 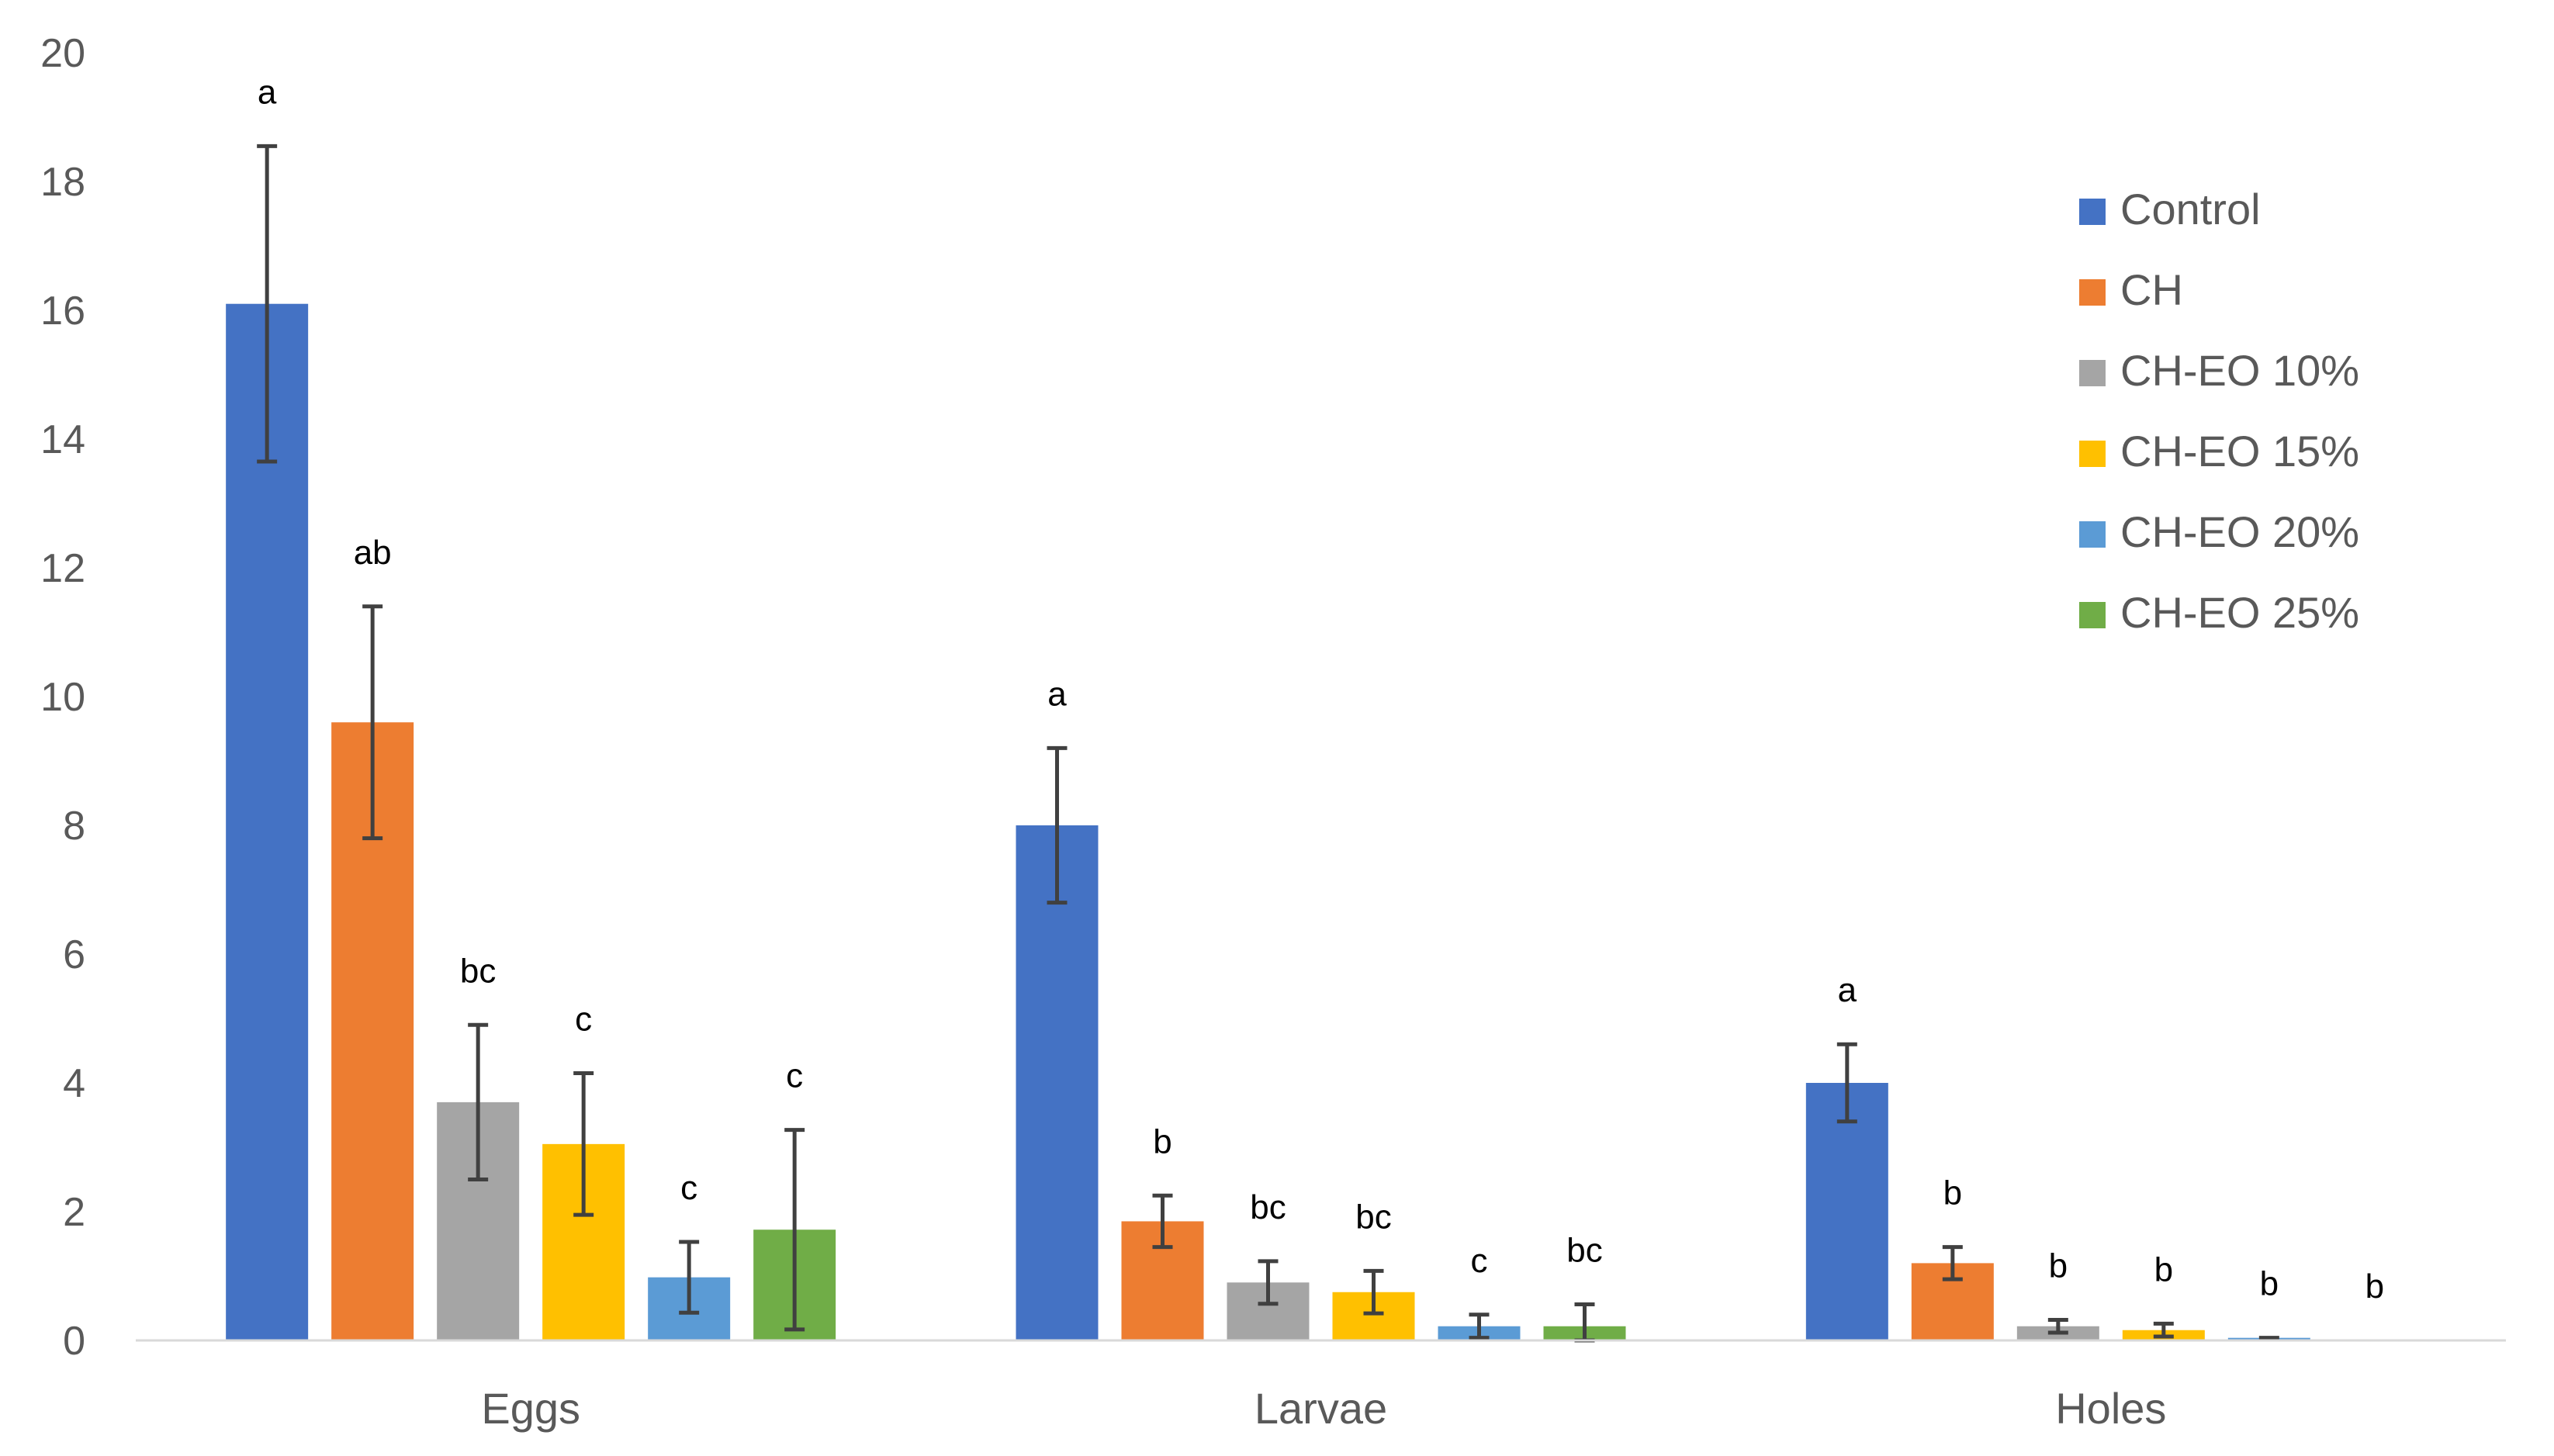 I want to click on legend-item: CH-EO 20%, so click(x=2219, y=531).